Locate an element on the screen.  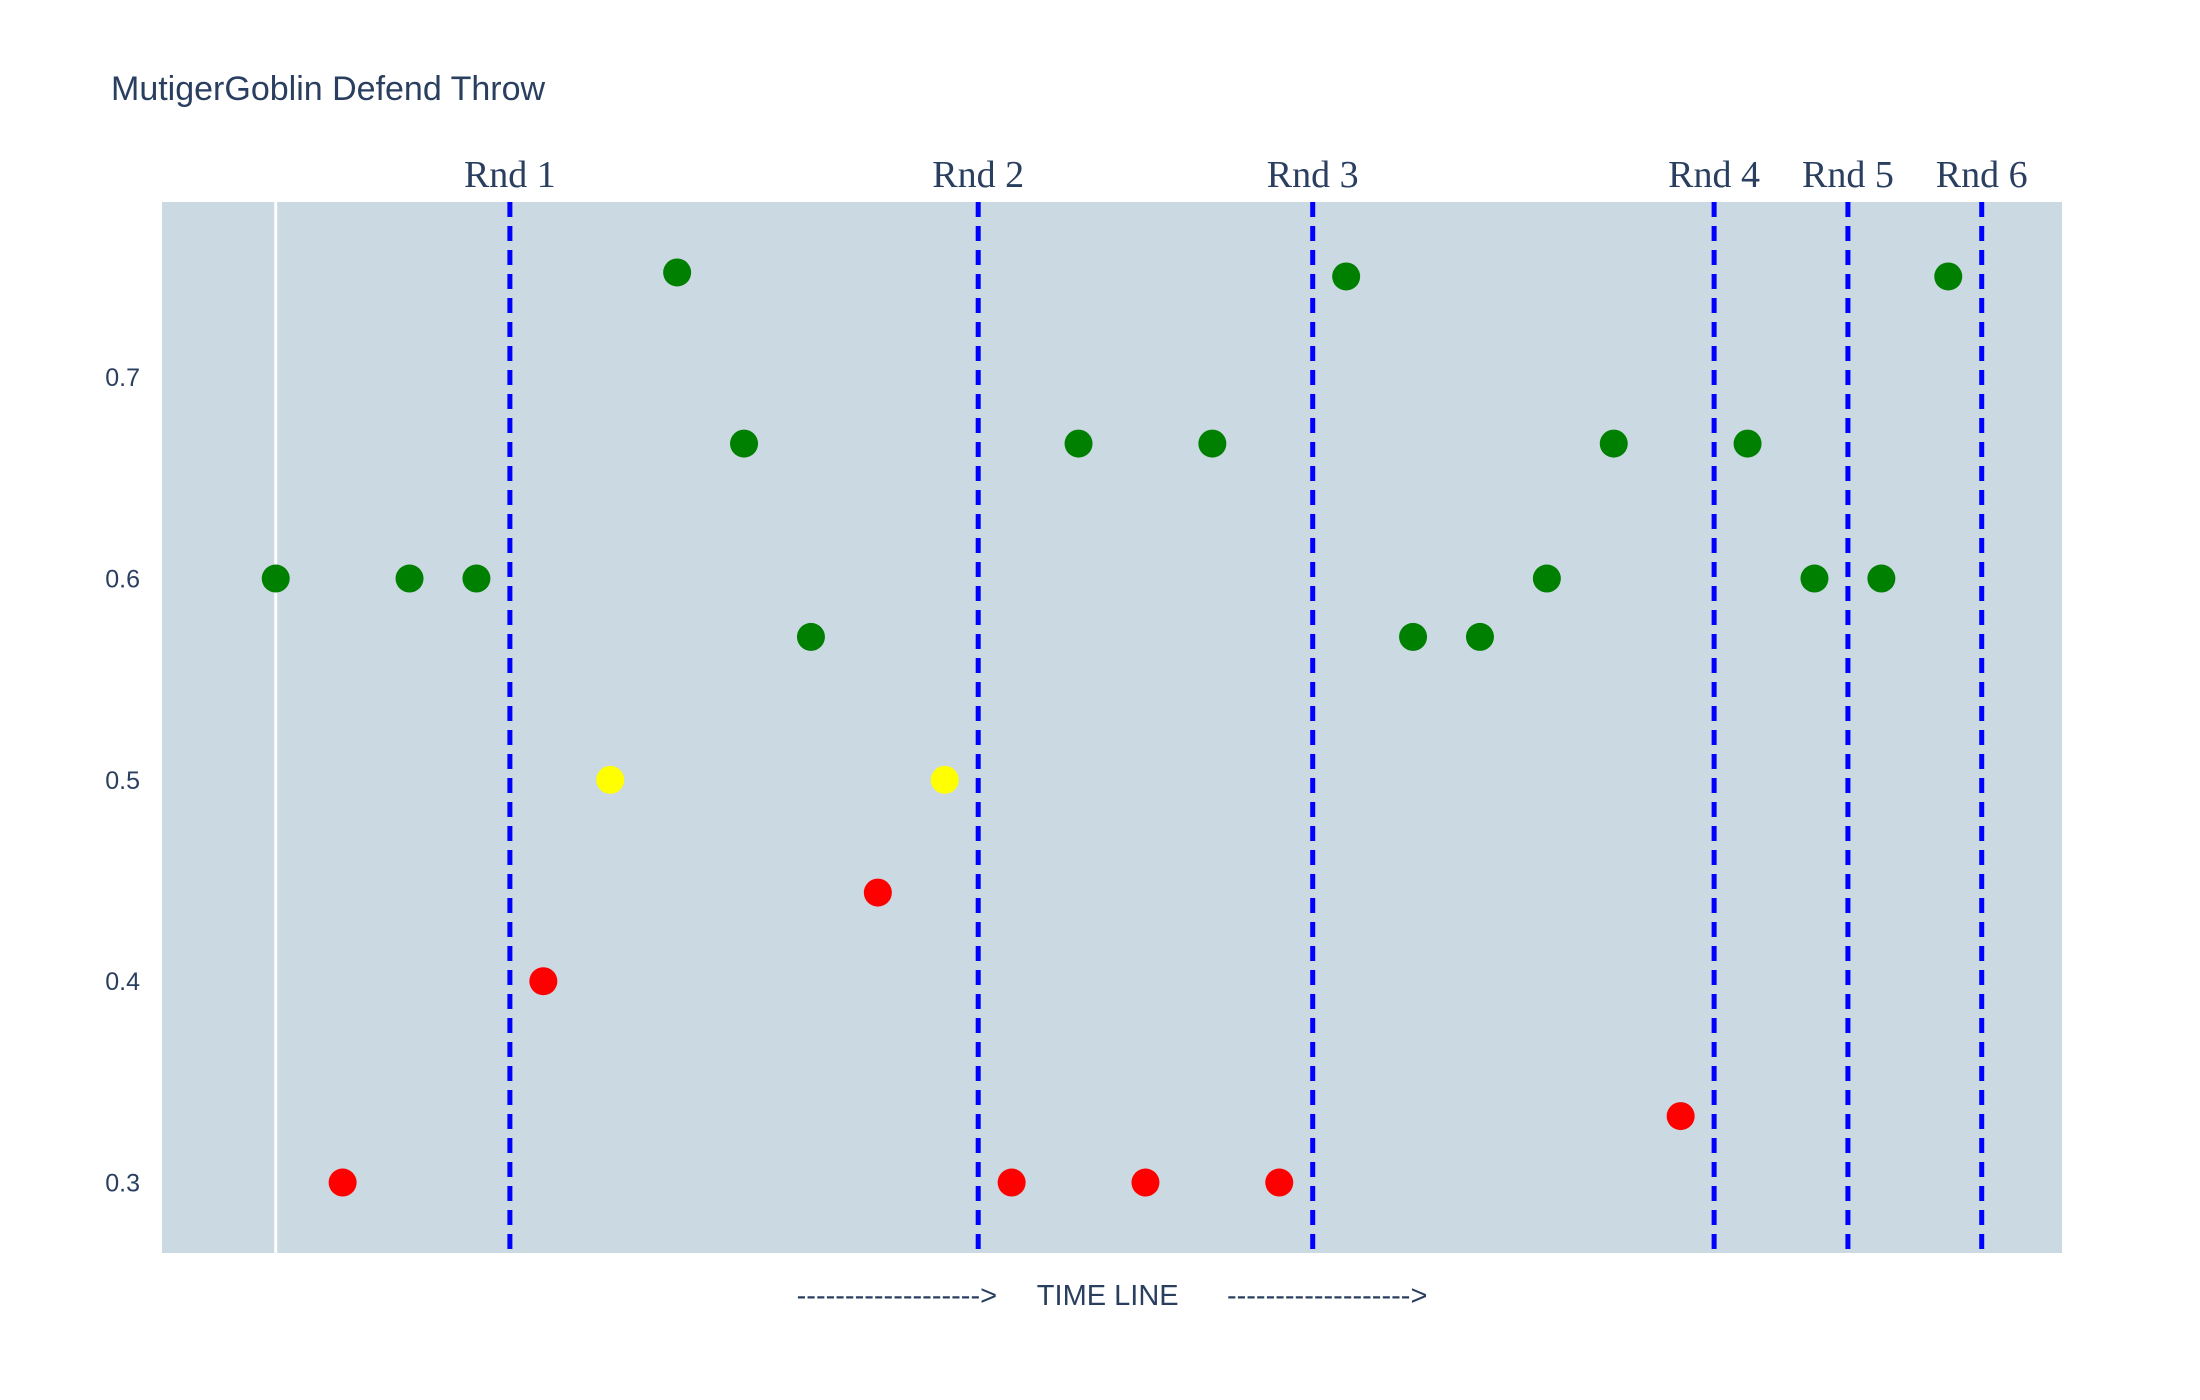
round-labels: Rnd 1 Rnd 2 Rnd 3 Rnd 4 Rnd 5 Rnd 6 is located at coordinates (1246, 175).